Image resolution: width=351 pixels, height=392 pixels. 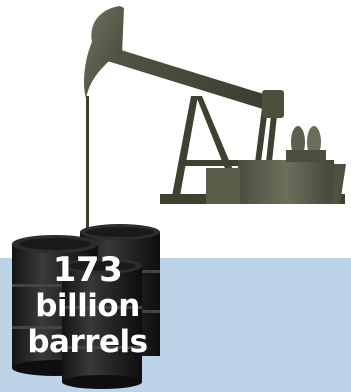 I want to click on label-number: 173, so click(x=87, y=270).